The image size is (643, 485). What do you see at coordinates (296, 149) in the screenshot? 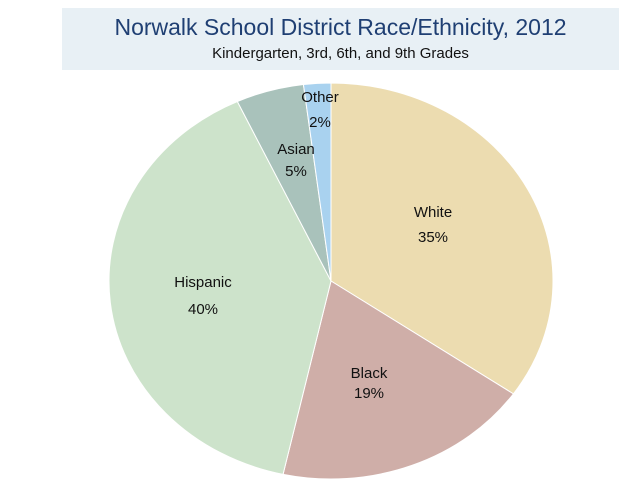
I see `slice-name-label-asian: Asian` at bounding box center [296, 149].